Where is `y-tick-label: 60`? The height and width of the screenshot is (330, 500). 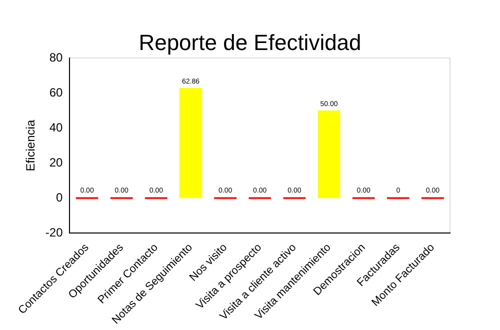
y-tick-label: 60 is located at coordinates (56, 92).